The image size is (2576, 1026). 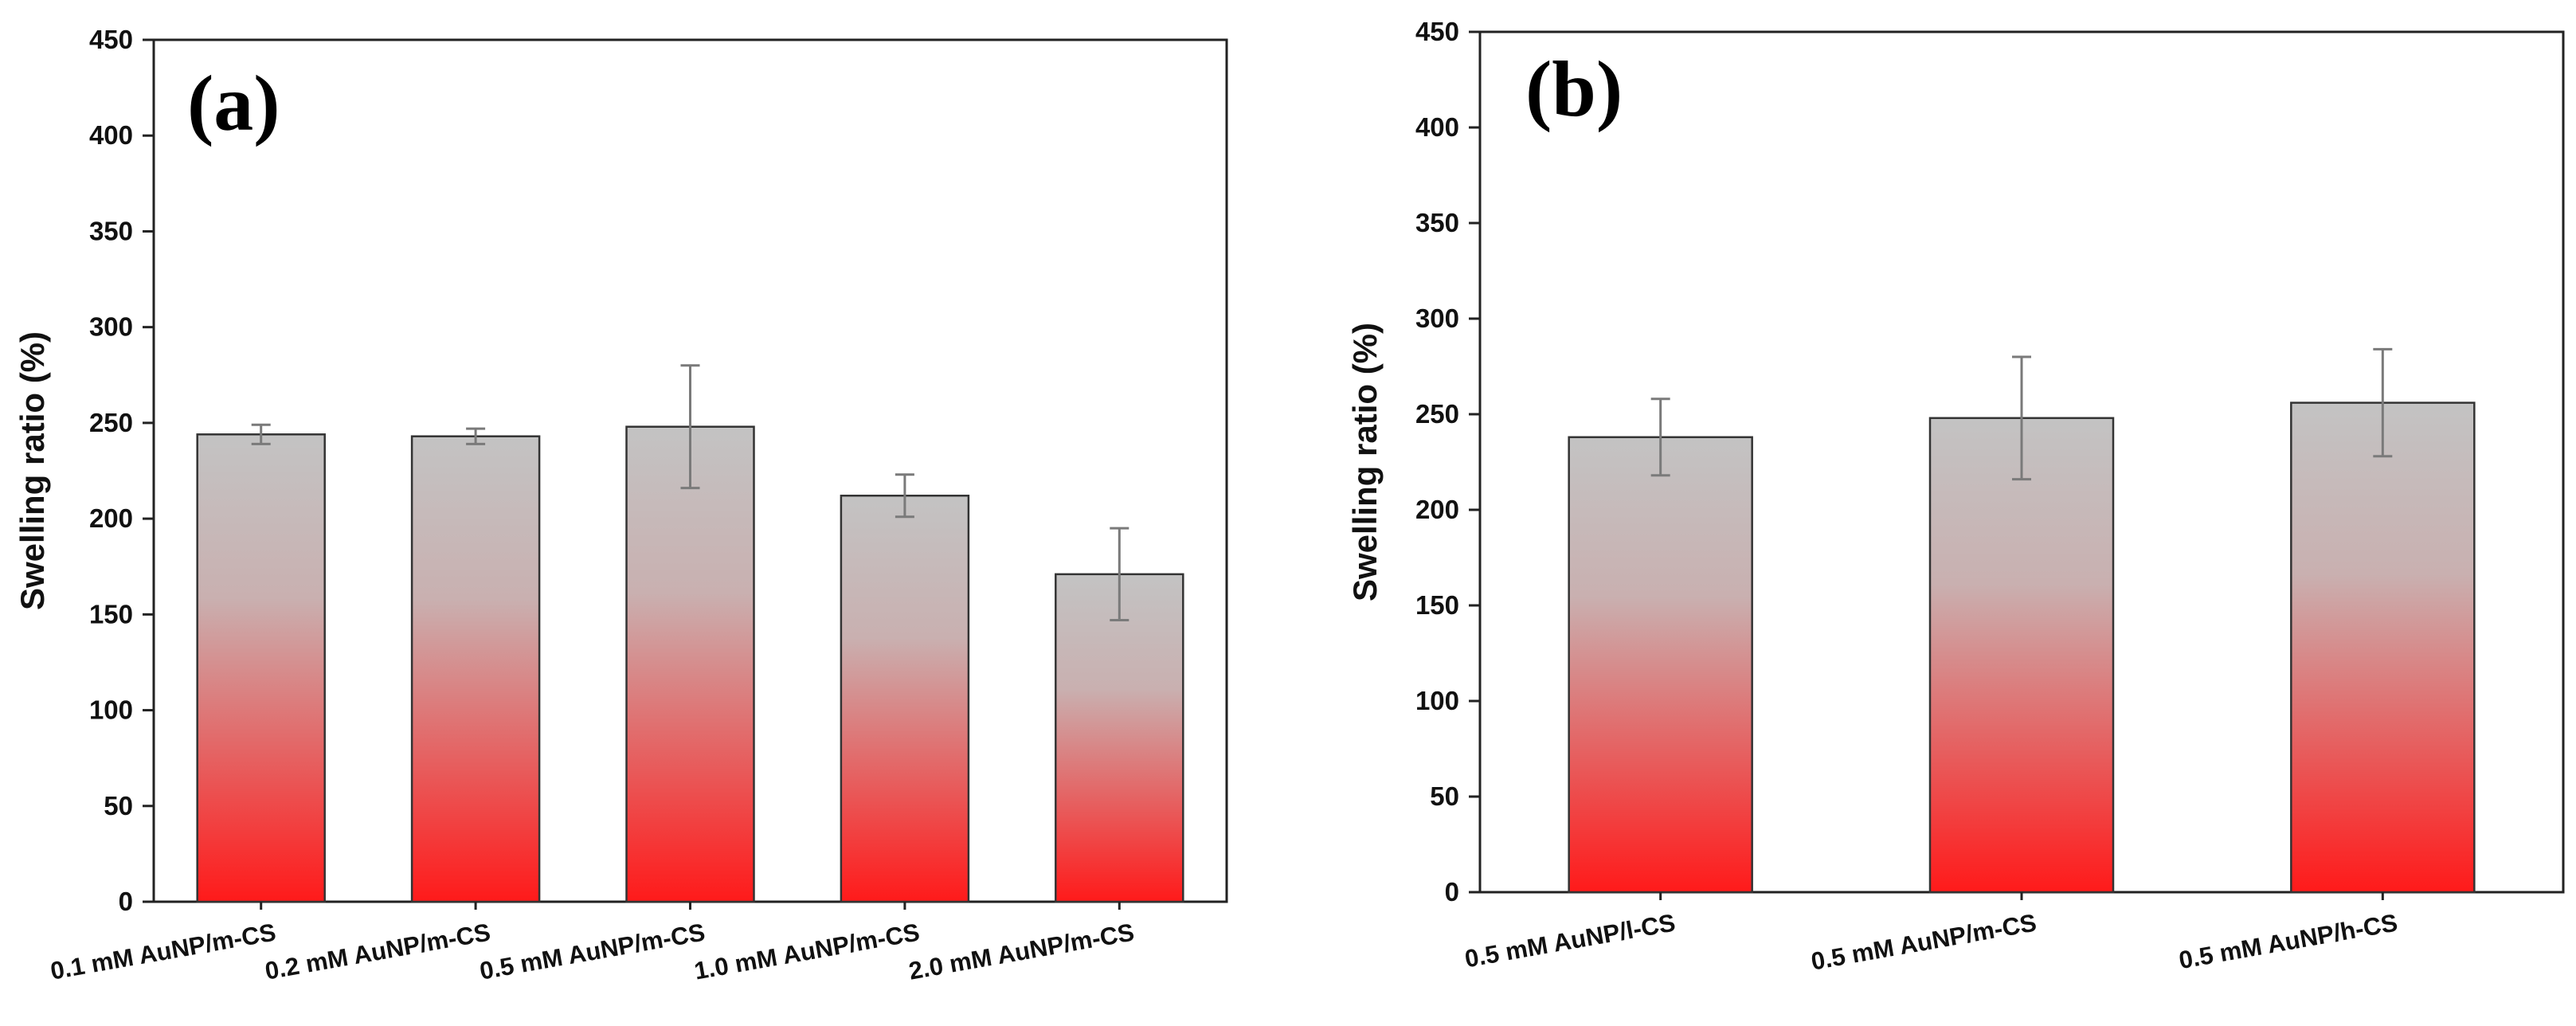 I want to click on x-category-label: 2.0 mM AuNP/m-CS, so click(x=1021, y=951).